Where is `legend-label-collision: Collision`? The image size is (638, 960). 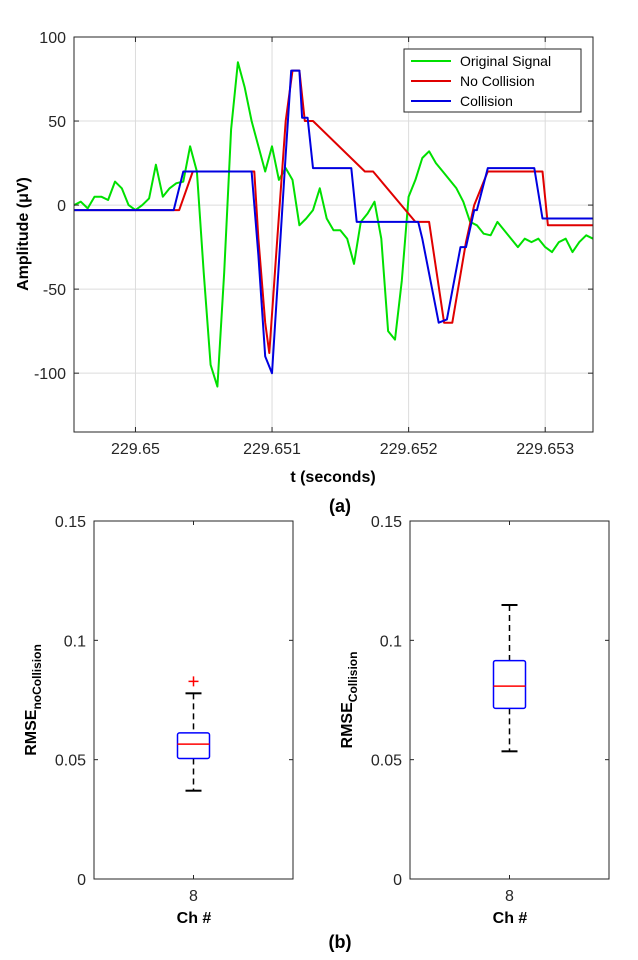
legend-label-collision: Collision is located at coordinates (486, 101).